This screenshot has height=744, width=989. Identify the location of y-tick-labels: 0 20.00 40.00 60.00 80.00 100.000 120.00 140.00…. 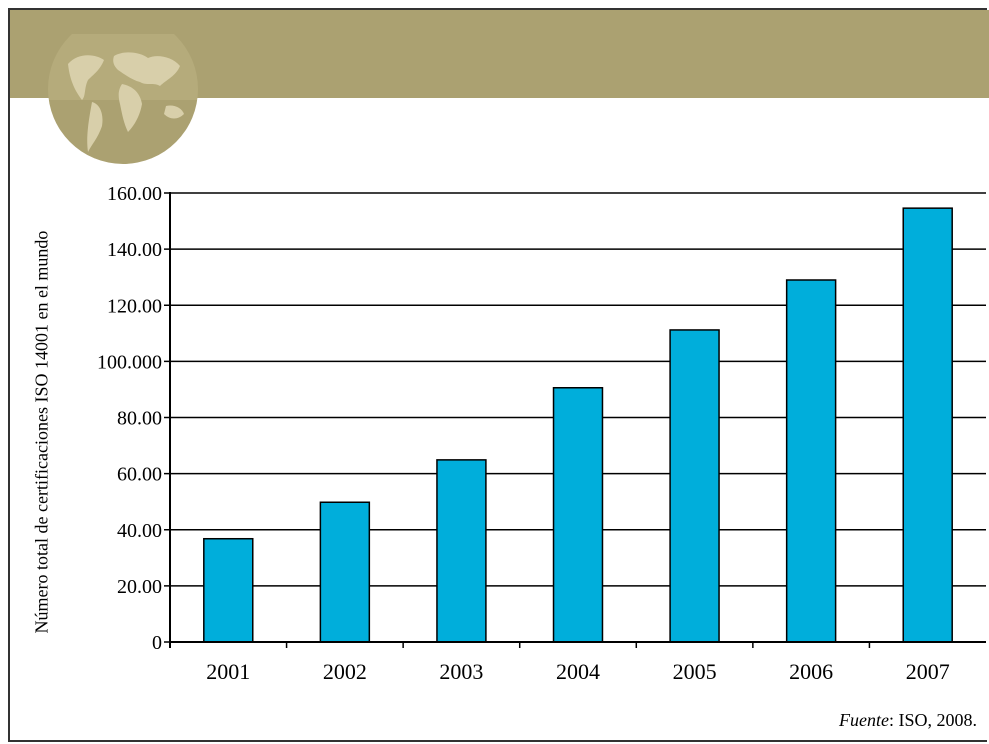
(129, 418).